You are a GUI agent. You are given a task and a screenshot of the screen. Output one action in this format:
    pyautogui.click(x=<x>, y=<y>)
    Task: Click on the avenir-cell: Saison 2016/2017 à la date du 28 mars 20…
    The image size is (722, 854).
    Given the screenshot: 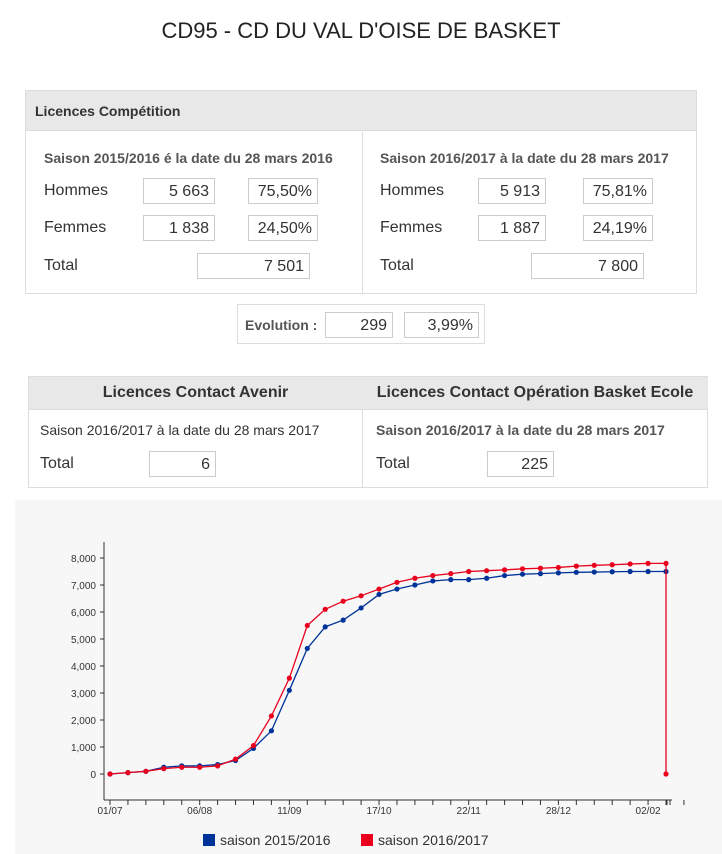 What is the action you would take?
    pyautogui.click(x=195, y=448)
    